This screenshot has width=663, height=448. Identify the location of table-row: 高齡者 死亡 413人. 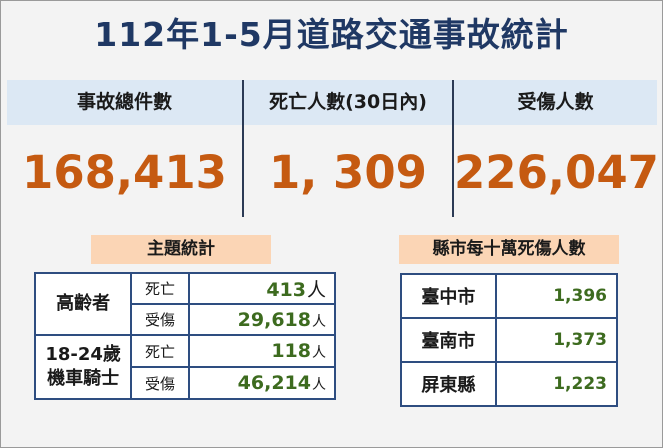
(185, 304).